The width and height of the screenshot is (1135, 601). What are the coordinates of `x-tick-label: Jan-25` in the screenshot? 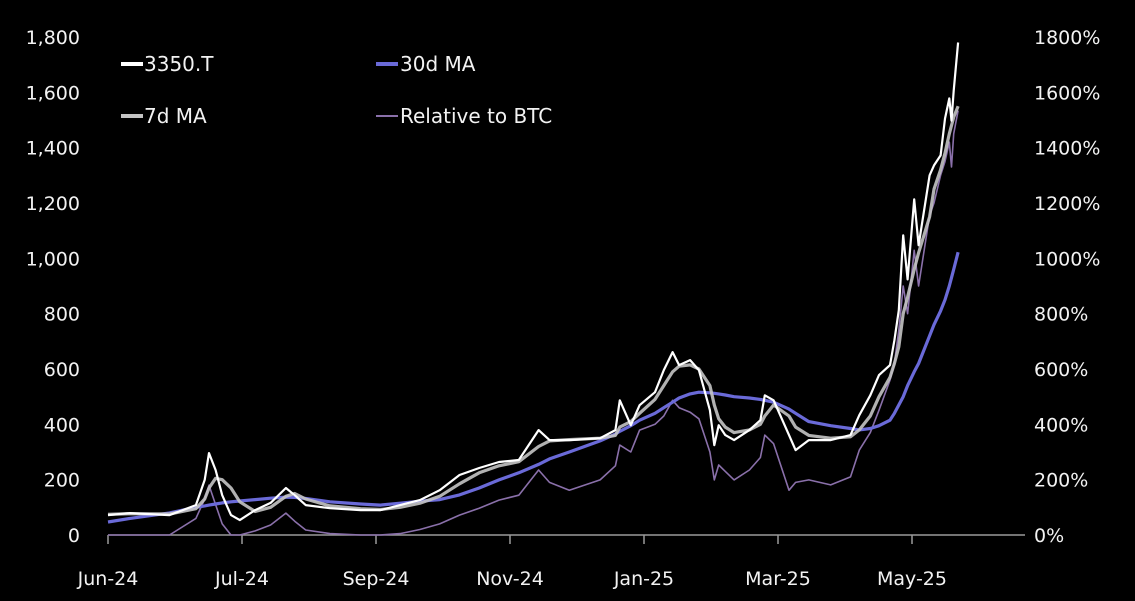 It's located at (643, 579).